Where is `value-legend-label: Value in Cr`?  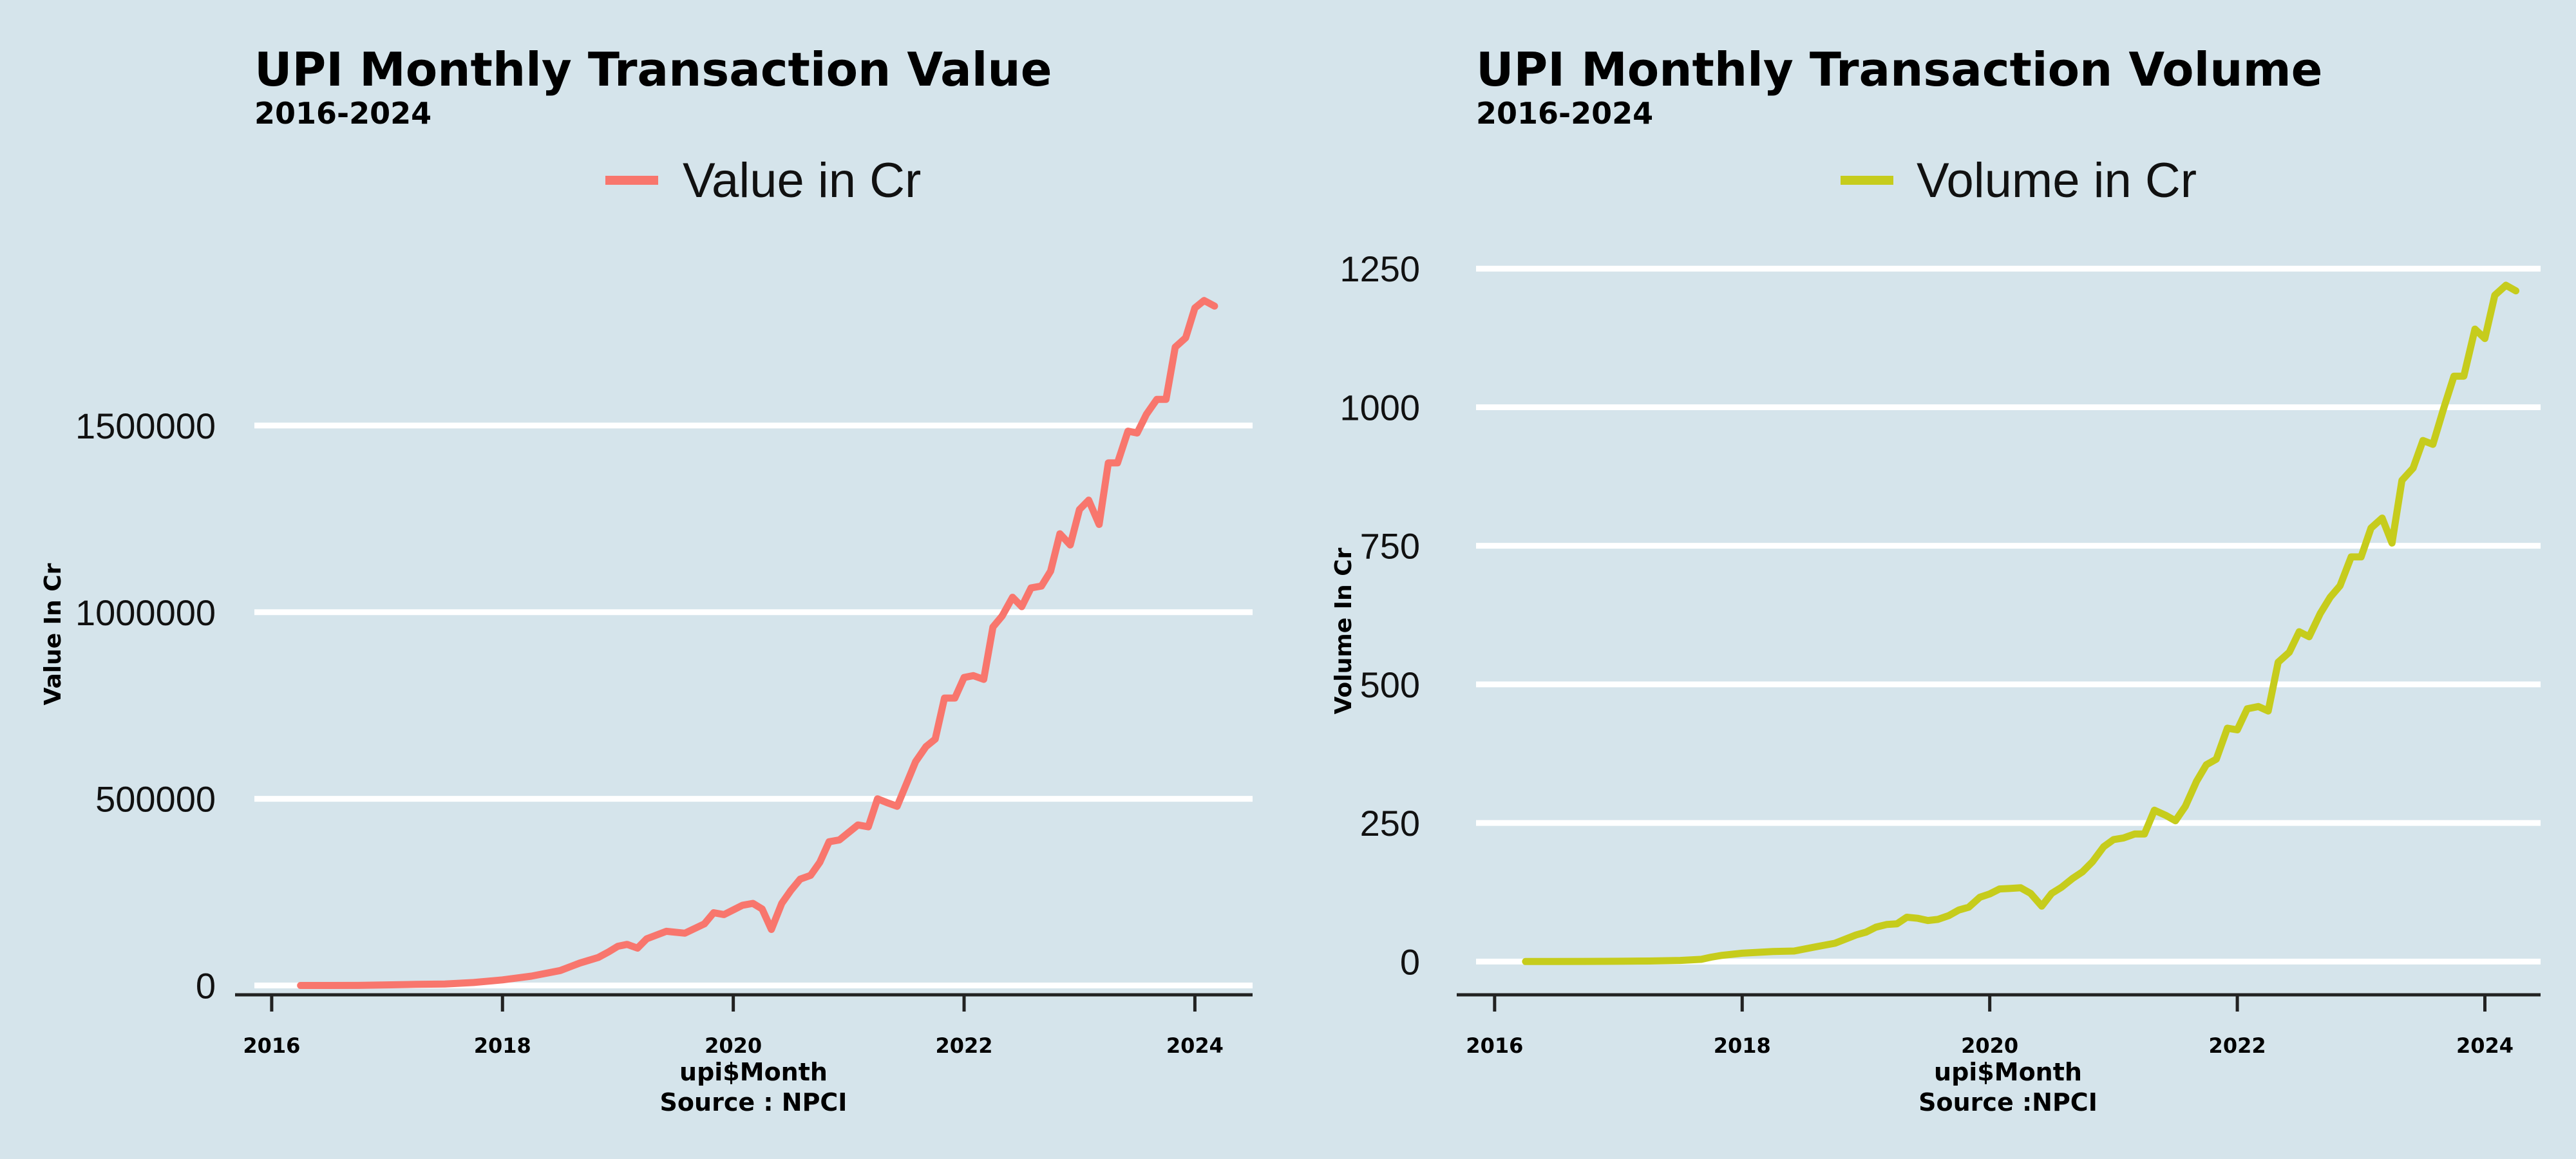
value-legend-label: Value in Cr is located at coordinates (802, 180).